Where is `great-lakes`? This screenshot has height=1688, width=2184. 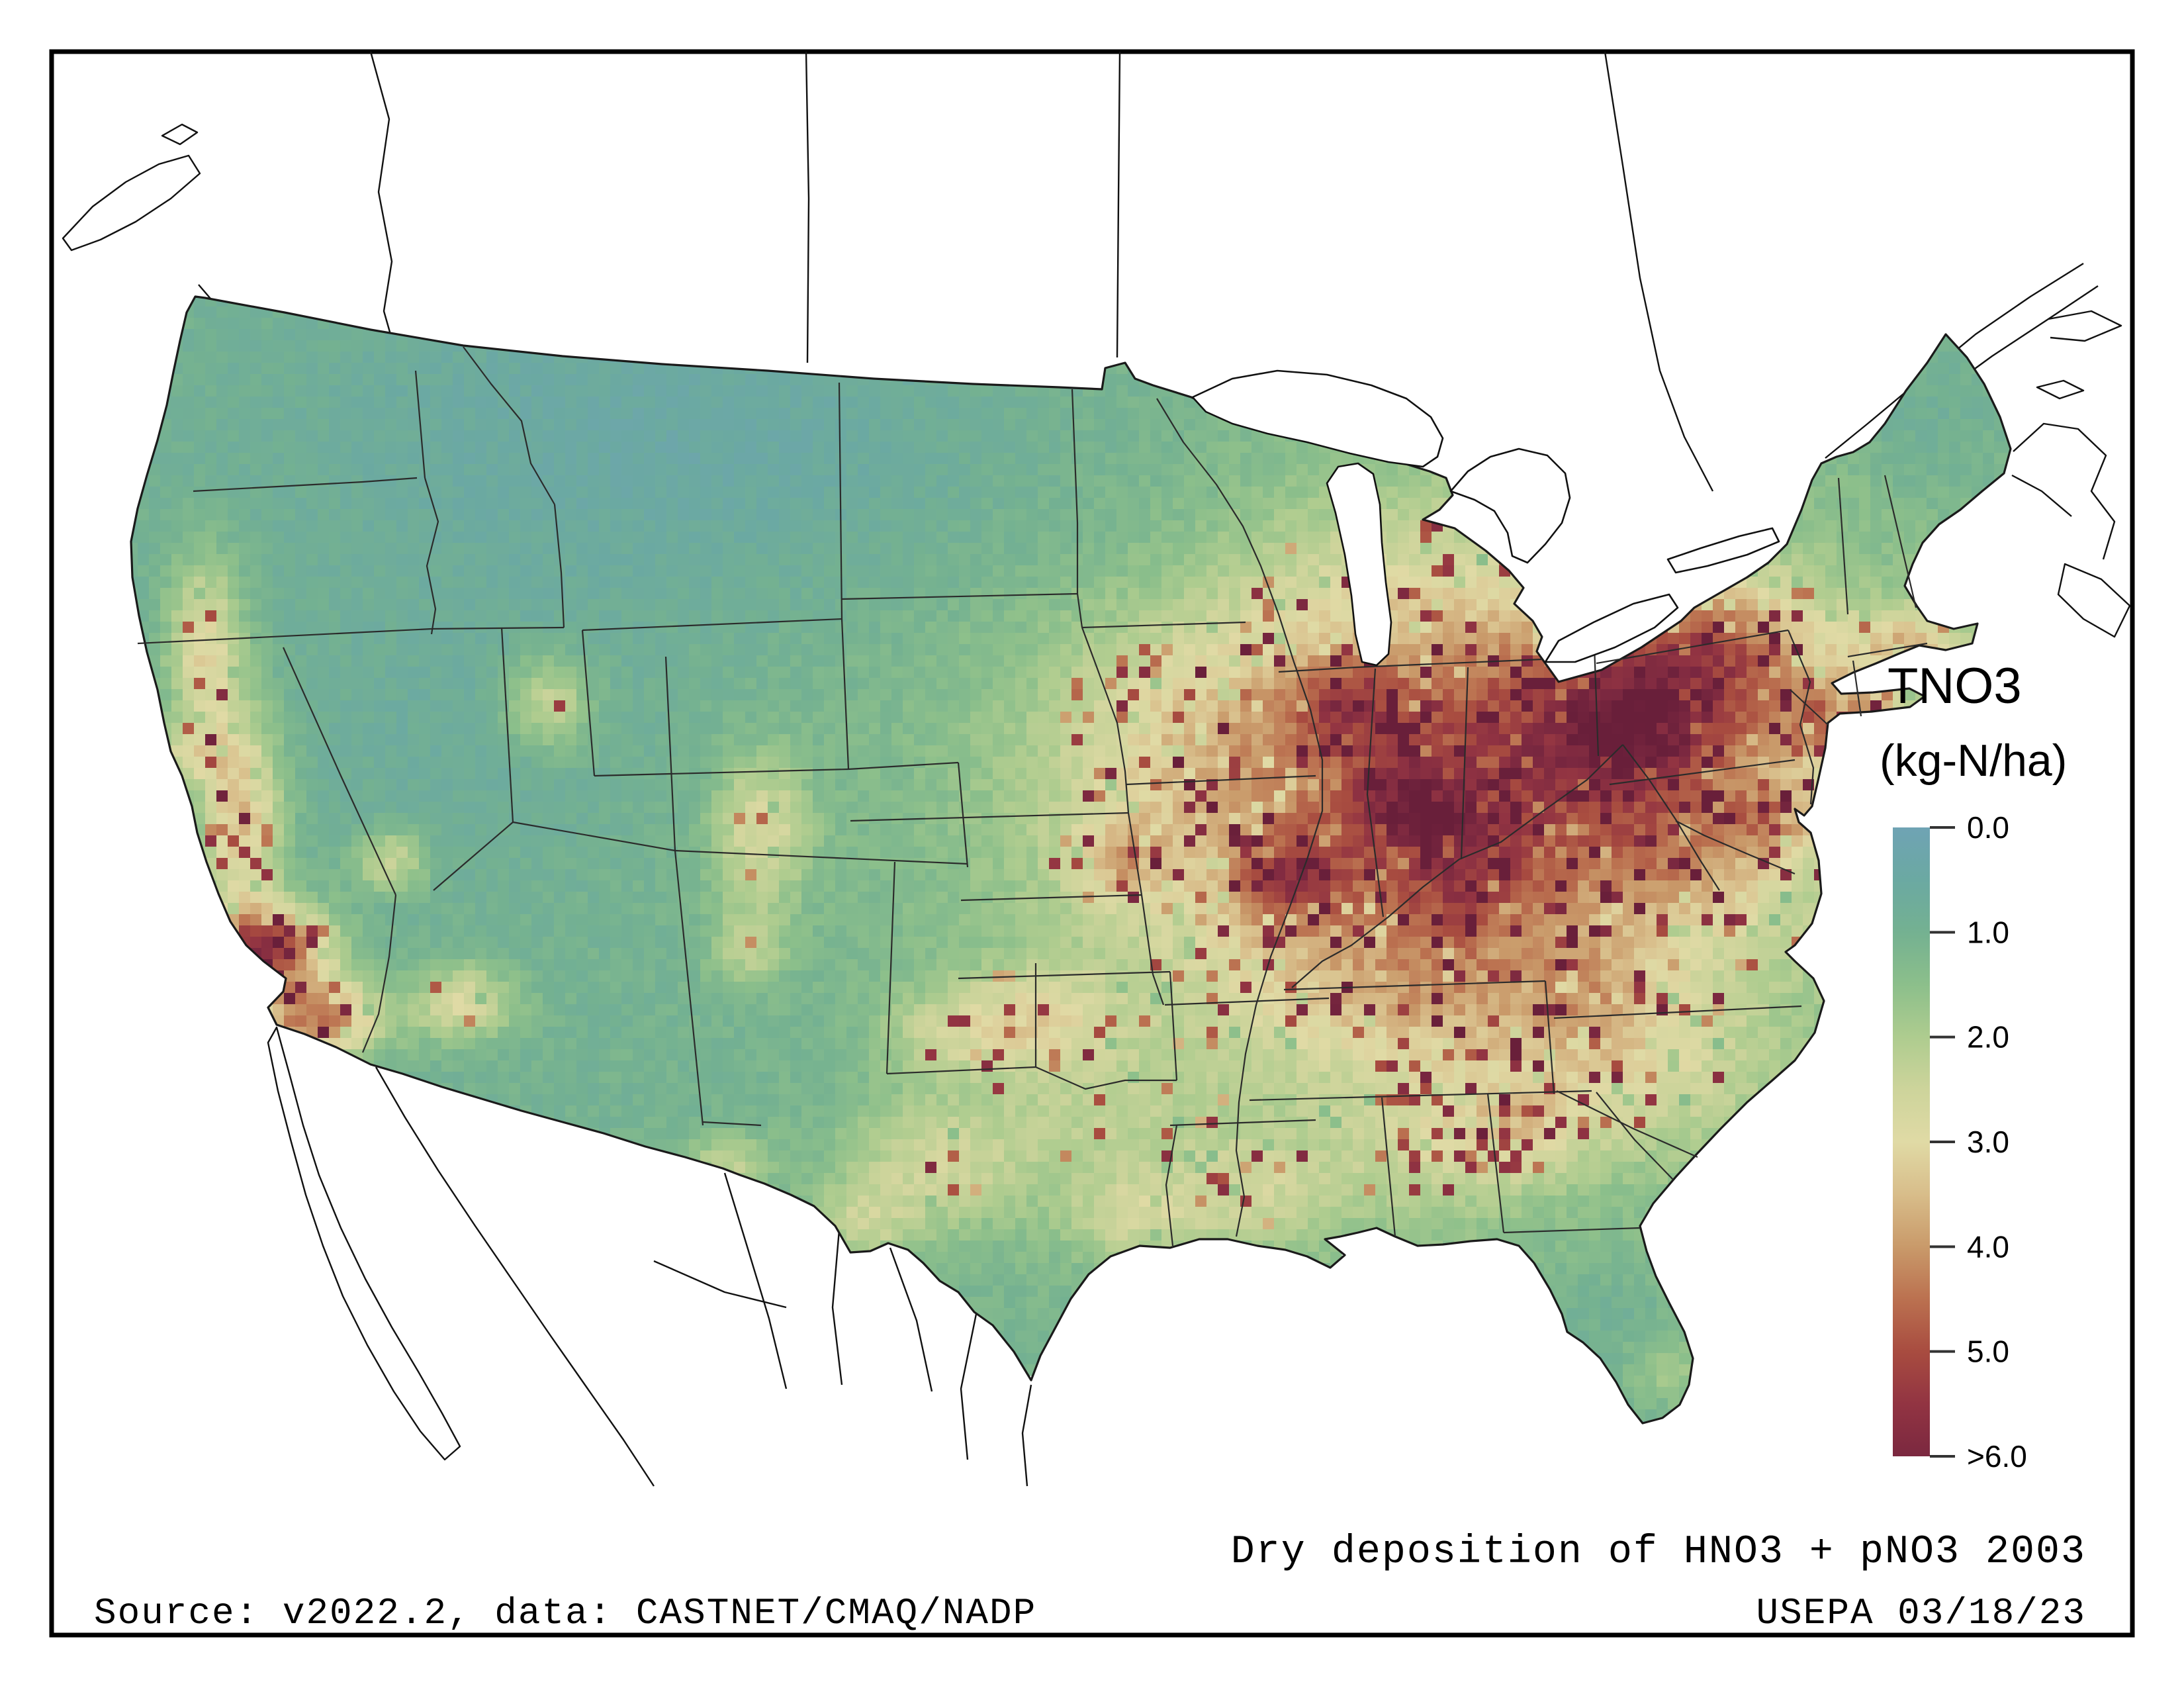 great-lakes is located at coordinates (1485, 518).